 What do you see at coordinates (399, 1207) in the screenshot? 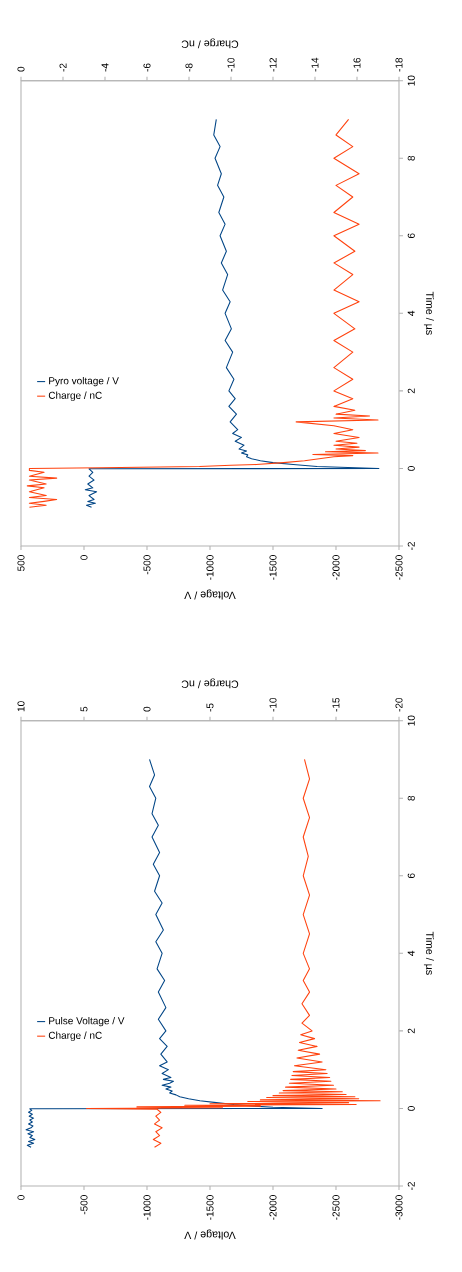
I see `x-tick-label: -3000` at bounding box center [399, 1207].